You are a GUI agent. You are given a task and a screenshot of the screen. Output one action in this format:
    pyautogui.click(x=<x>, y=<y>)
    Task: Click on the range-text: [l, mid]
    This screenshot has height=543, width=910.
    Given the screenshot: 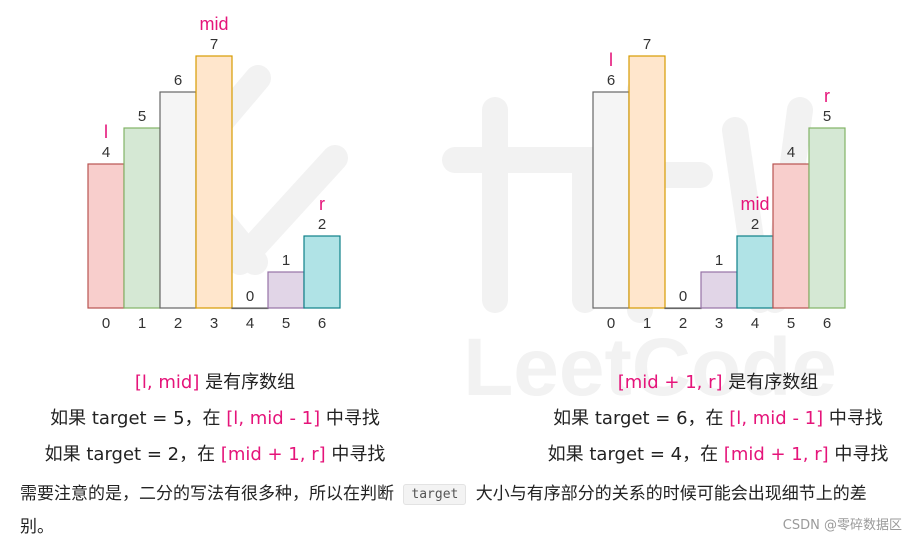 What is the action you would take?
    pyautogui.click(x=167, y=382)
    